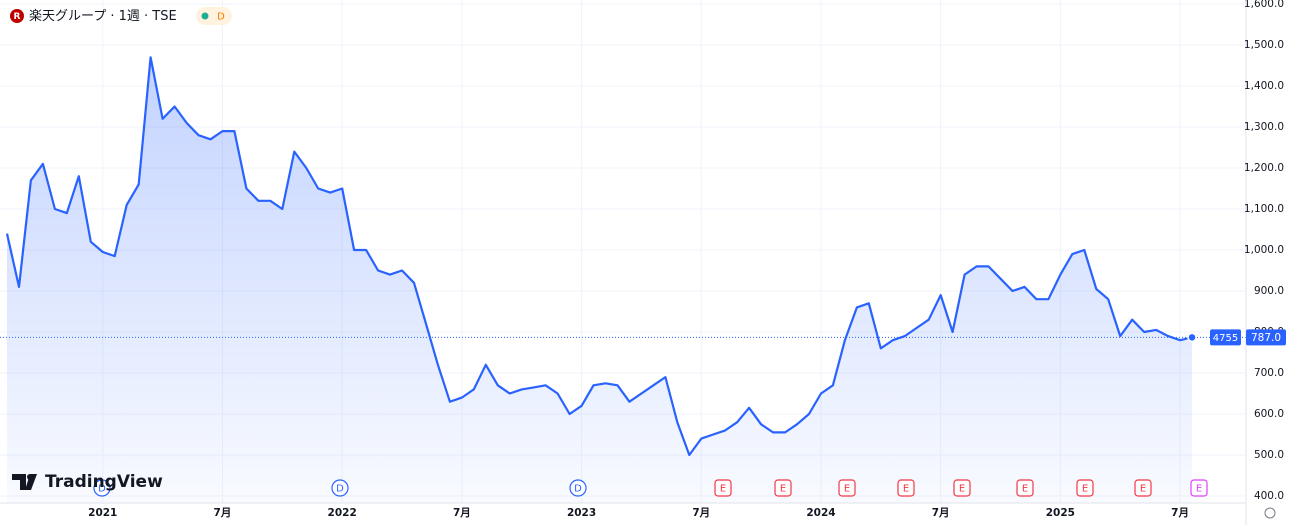 Image resolution: width=1299 pixels, height=525 pixels. What do you see at coordinates (342, 513) in the screenshot?
I see `x-tick-label: 2022` at bounding box center [342, 513].